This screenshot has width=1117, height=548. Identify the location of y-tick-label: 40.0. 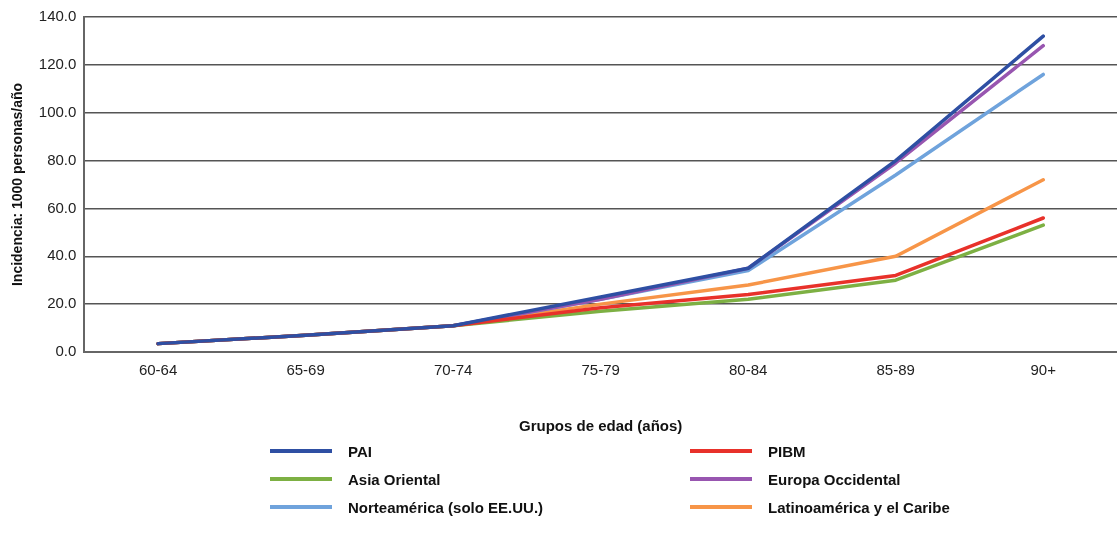
(62, 255).